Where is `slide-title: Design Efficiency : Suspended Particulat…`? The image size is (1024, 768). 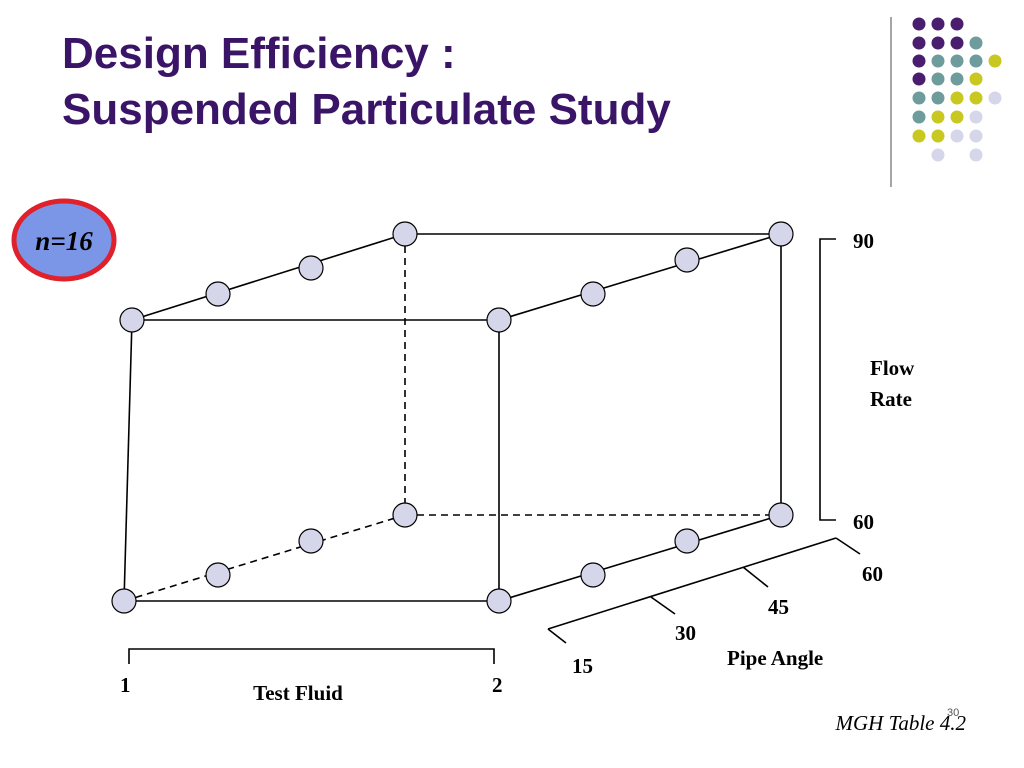 slide-title: Design Efficiency : Suspended Particulat… is located at coordinates (366, 82).